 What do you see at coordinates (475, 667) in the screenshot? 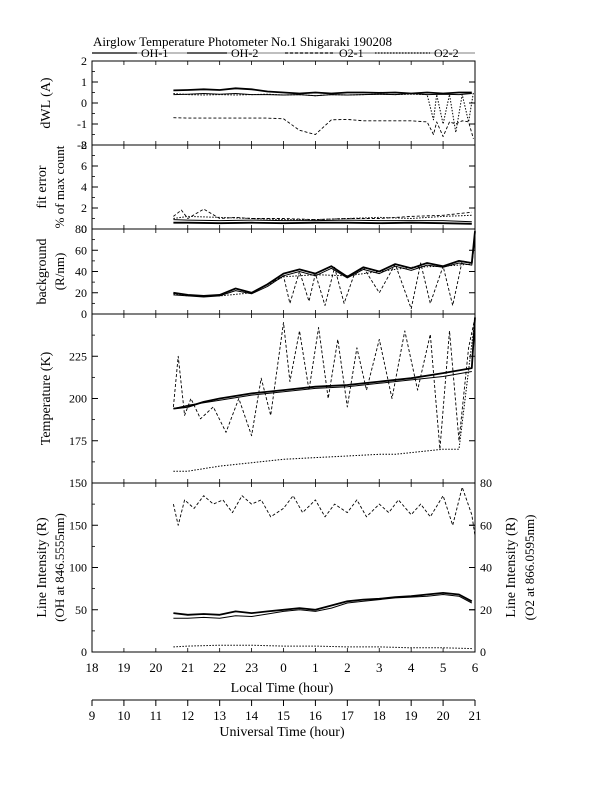
I see `x-tick-label-local: 6` at bounding box center [475, 667].